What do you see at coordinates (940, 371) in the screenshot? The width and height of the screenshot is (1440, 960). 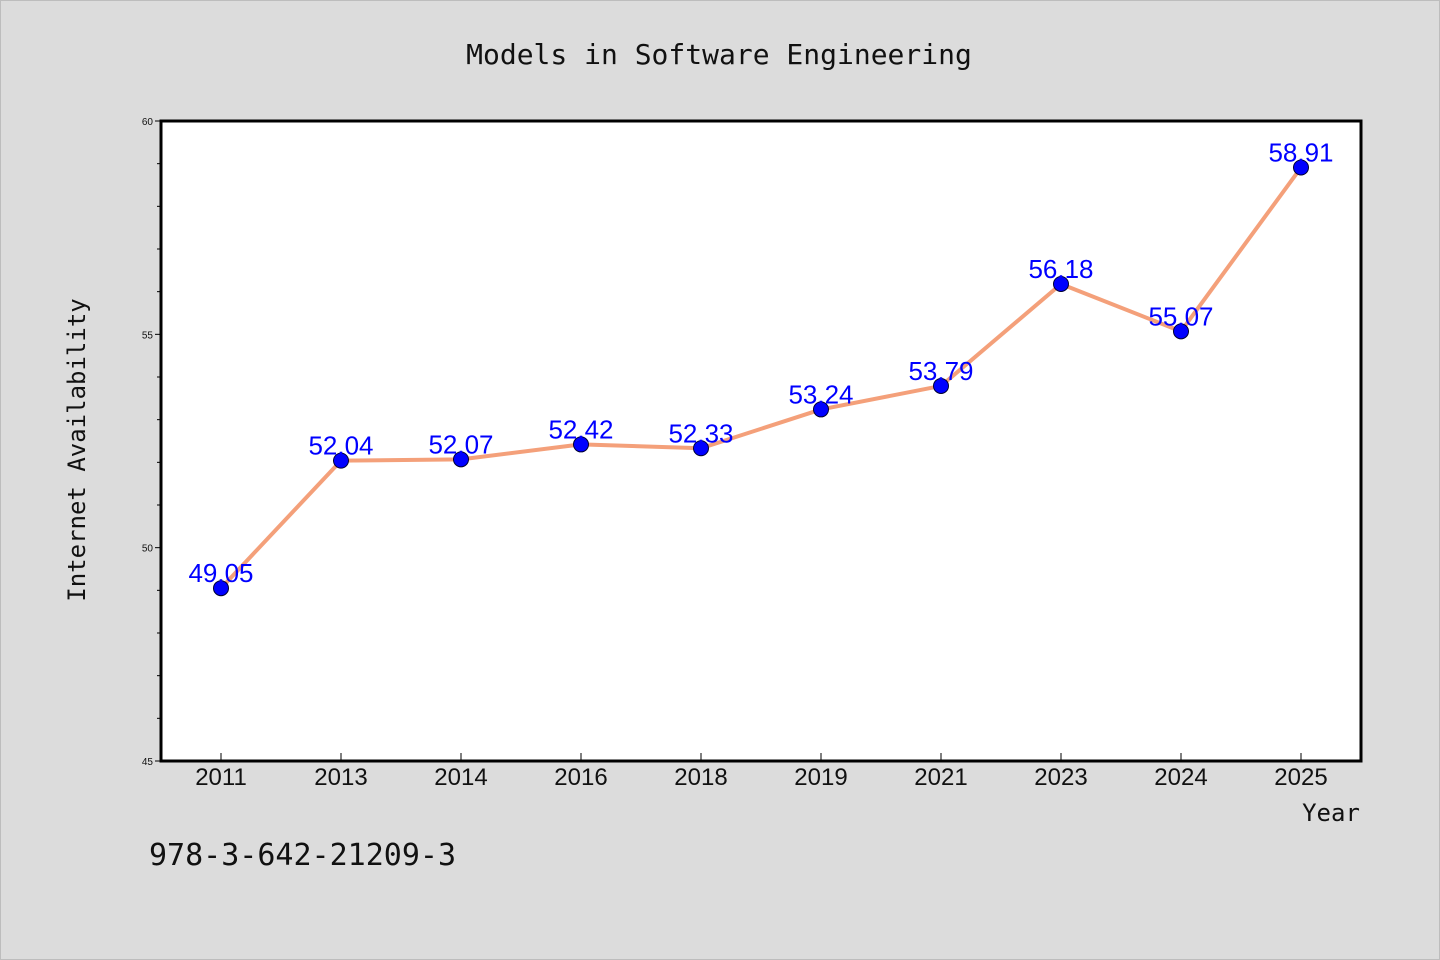 I see `data-label: 53.79` at bounding box center [940, 371].